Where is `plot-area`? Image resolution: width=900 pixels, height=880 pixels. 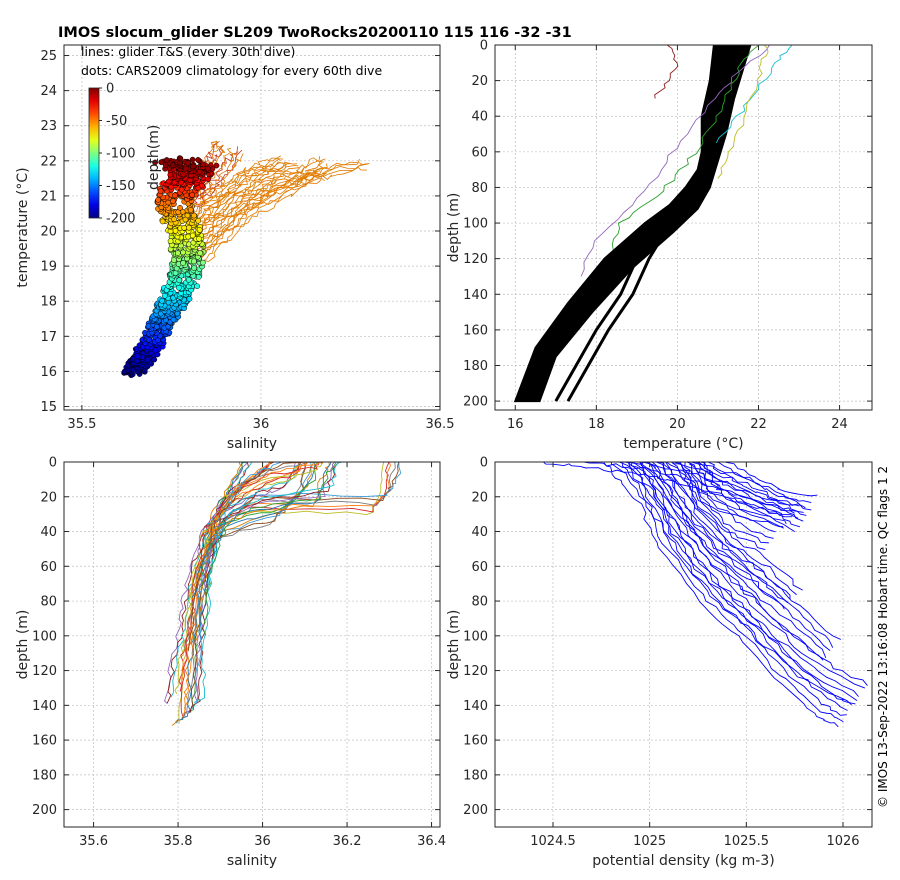
plot-area is located at coordinates (284, 594).